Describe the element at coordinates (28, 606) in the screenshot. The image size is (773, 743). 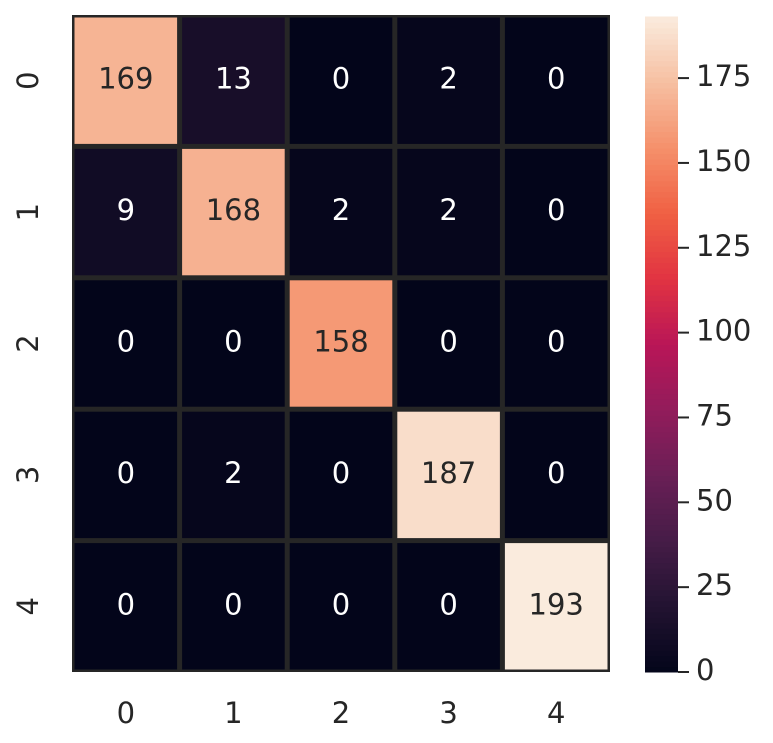
I see `y-tick-label: 4` at that location.